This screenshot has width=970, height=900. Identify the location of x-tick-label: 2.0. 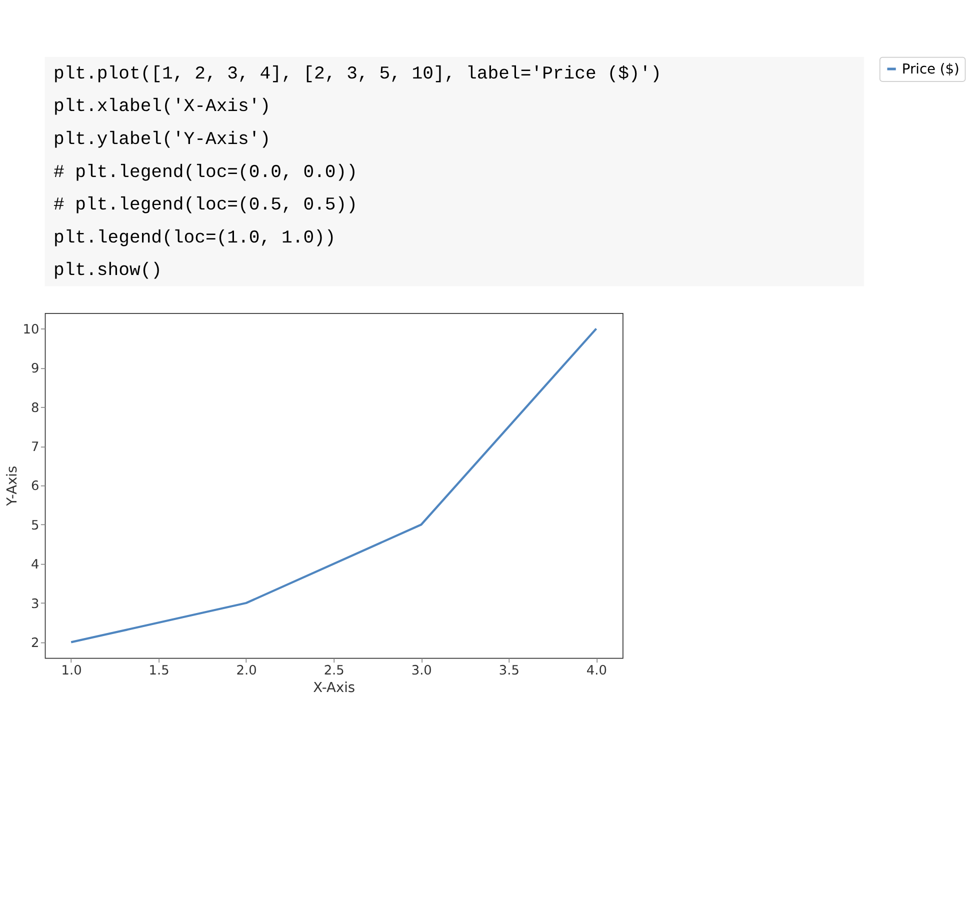
(246, 671).